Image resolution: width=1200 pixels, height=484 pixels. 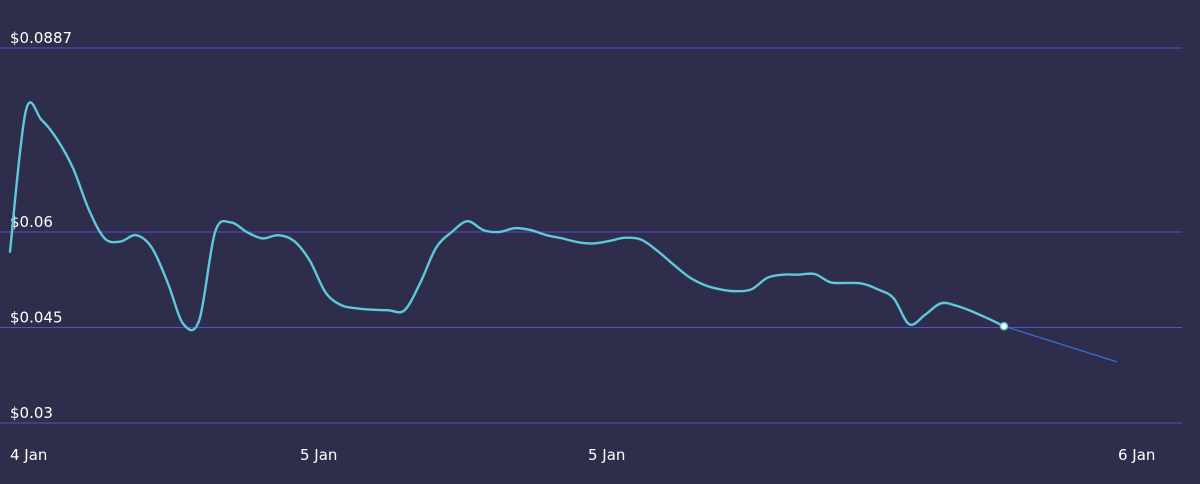 I want to click on x-axis-labels: 4 Jan 5 Jan 5 Jan 6 Jan, so click(x=582, y=455).